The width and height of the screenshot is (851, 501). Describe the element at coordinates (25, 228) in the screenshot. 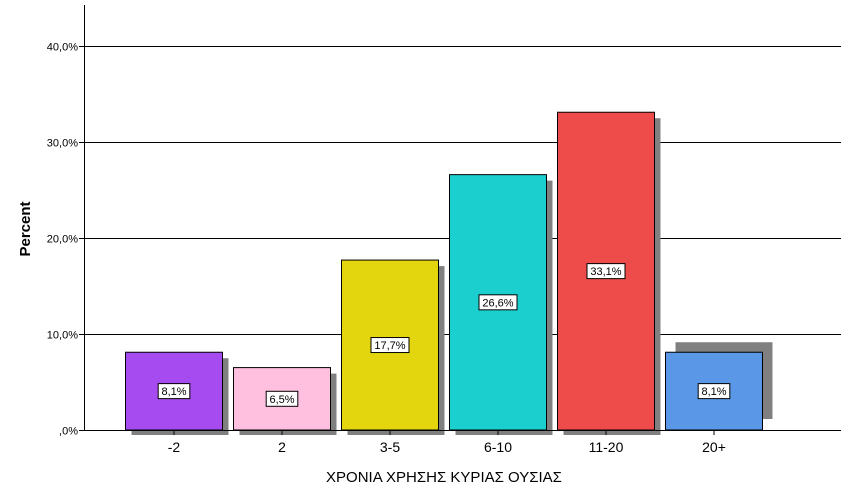

I see `y-axis-title: Percent` at that location.